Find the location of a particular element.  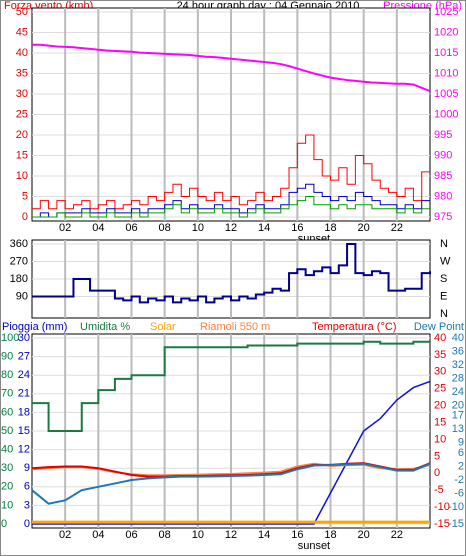

tick-label: 1020 is located at coordinates (446, 32).